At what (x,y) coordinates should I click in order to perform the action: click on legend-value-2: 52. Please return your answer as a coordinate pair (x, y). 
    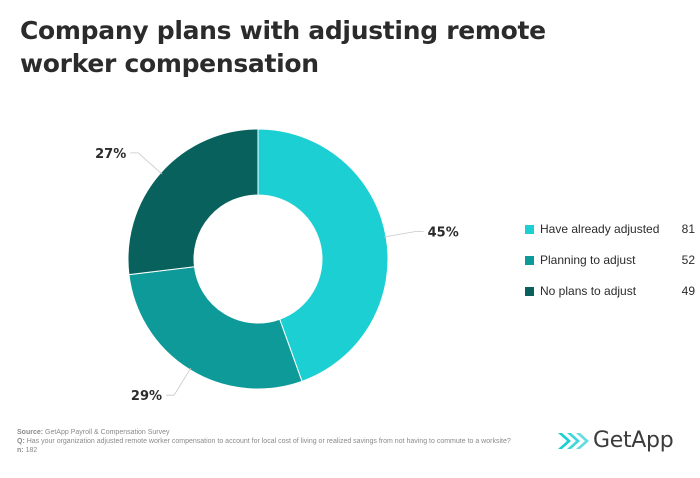
    Looking at the image, I should click on (688, 260).